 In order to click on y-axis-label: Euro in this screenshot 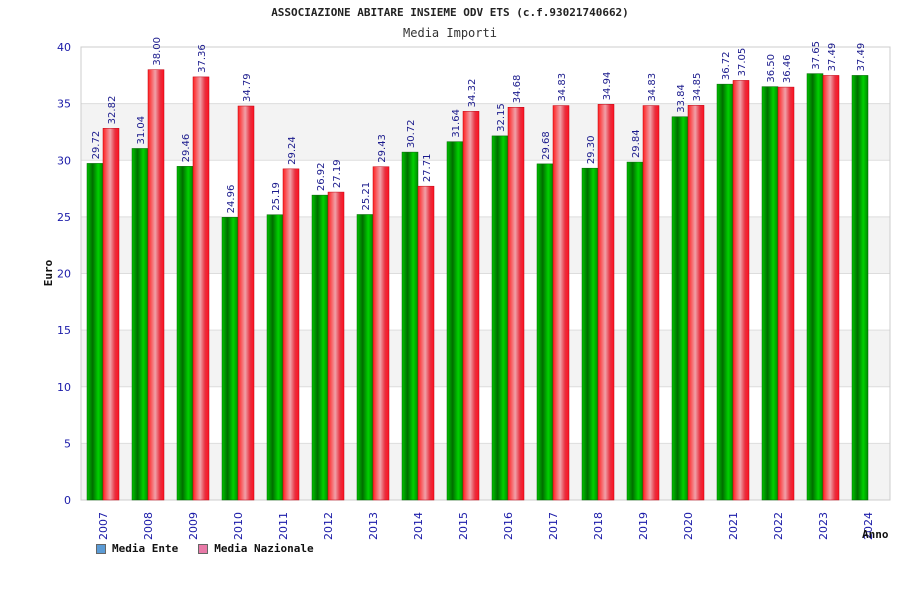, I will do `click(48, 272)`.